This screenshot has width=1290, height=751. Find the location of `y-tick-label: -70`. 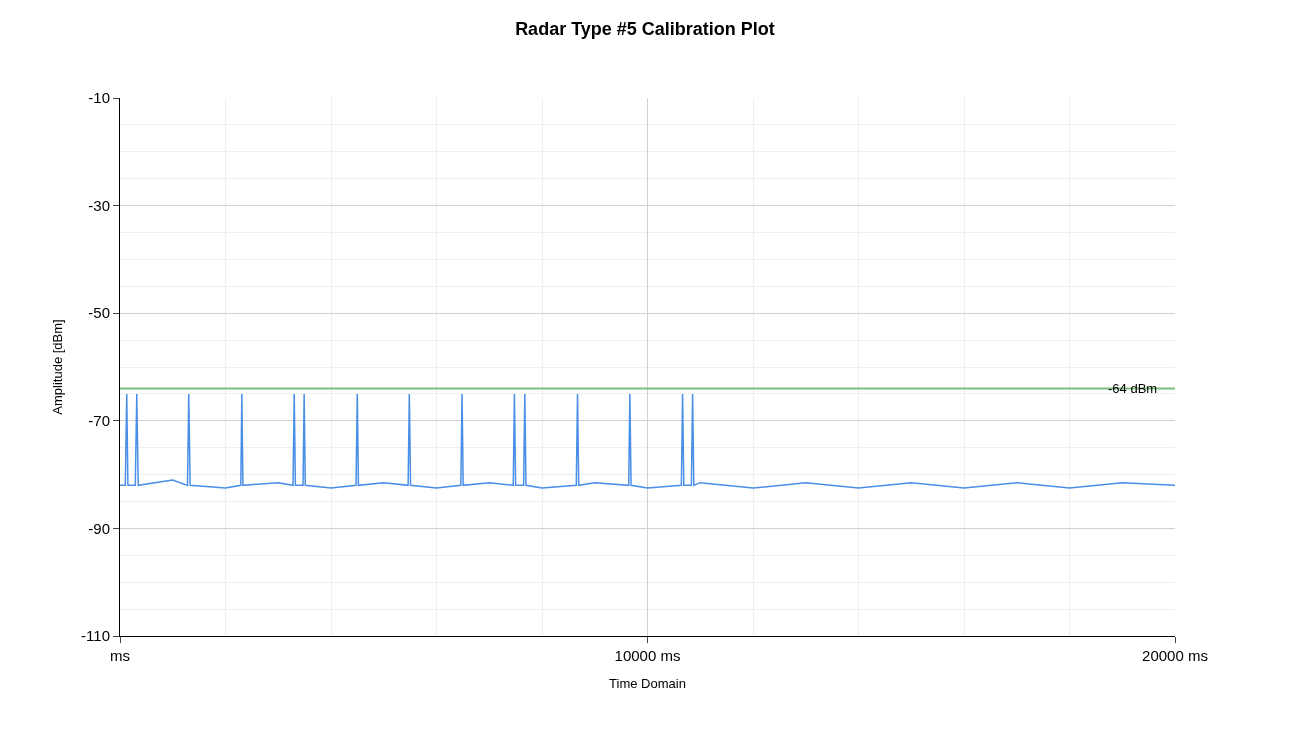

y-tick-label: -70 is located at coordinates (99, 421).